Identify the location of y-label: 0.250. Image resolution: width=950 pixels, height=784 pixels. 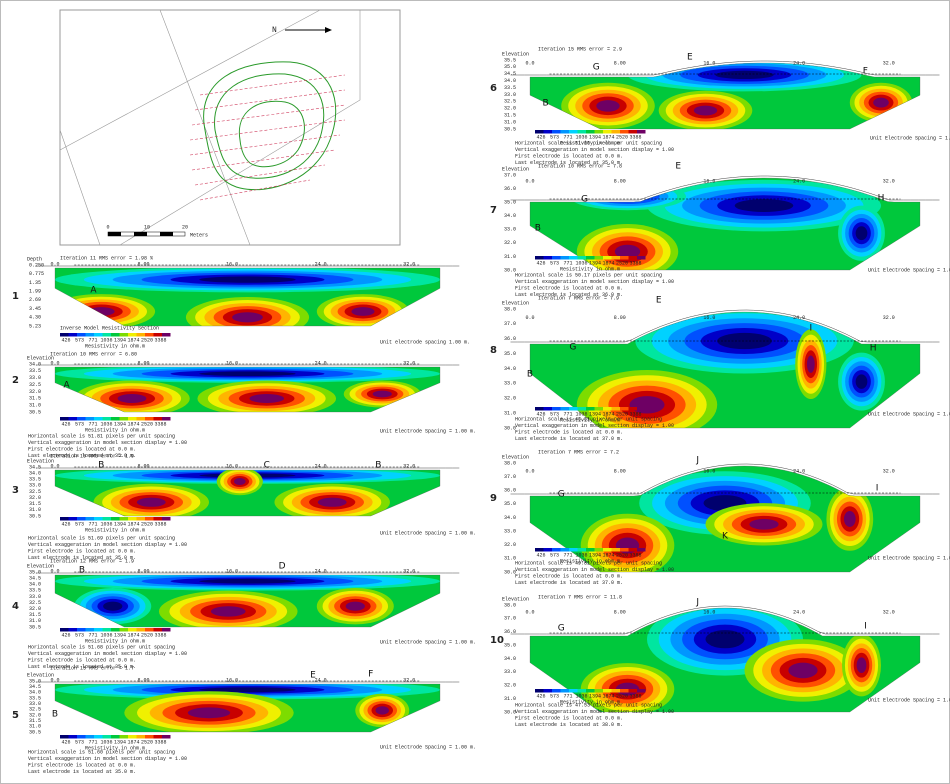
(36, 265).